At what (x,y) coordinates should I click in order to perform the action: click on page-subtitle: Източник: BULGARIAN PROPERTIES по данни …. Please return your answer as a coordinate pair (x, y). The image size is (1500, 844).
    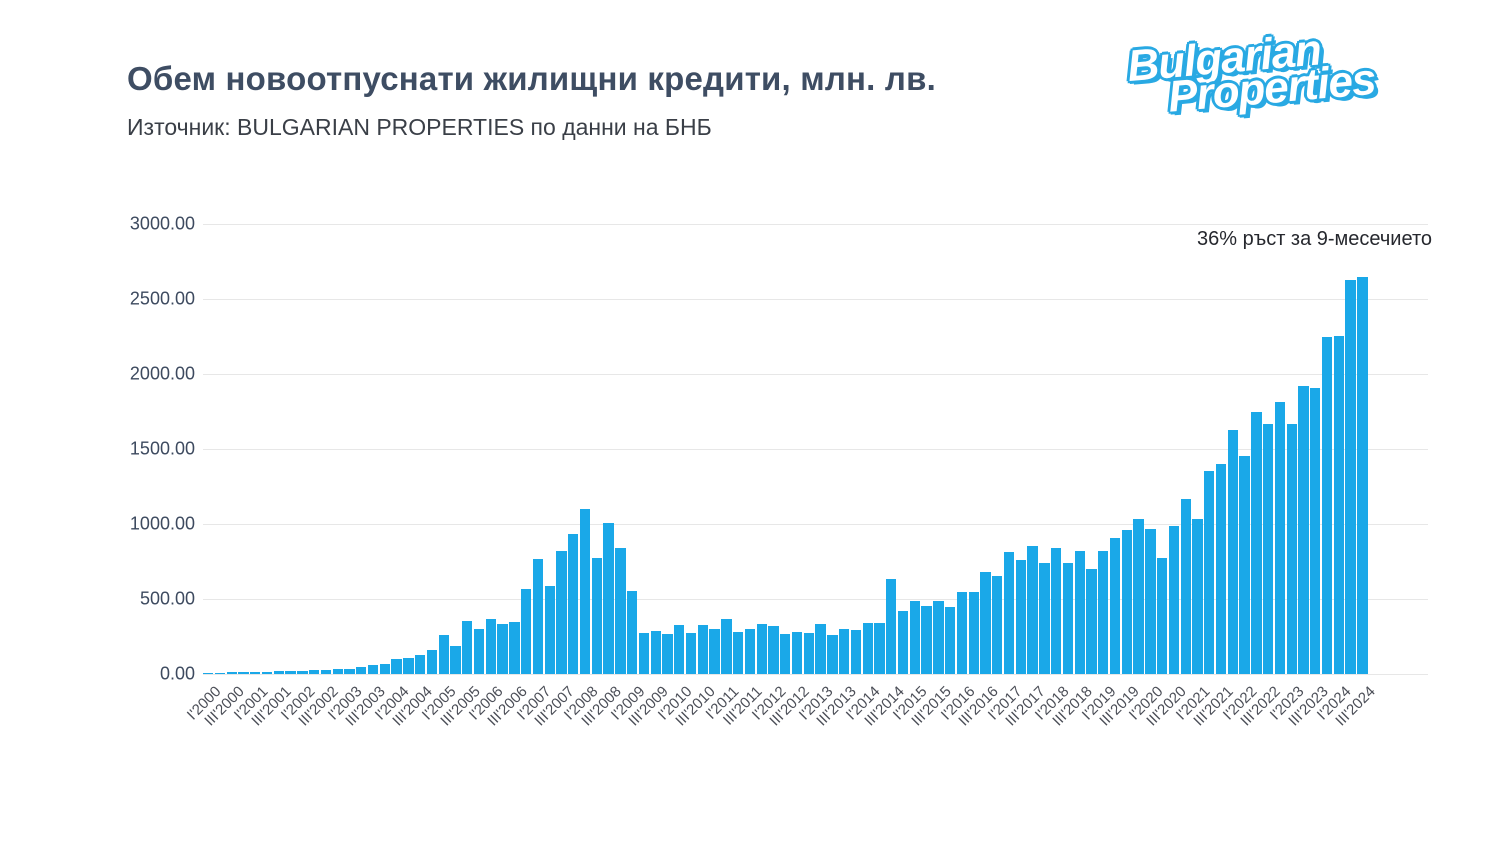
    Looking at the image, I should click on (419, 127).